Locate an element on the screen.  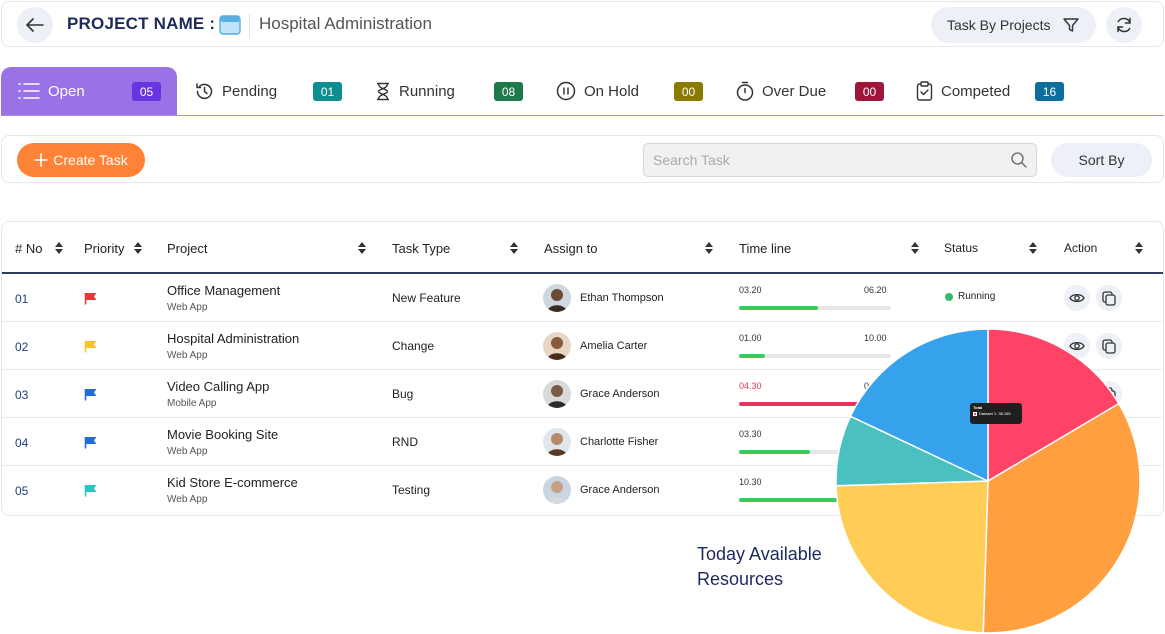
project-subtitle: Web App is located at coordinates (187, 307).